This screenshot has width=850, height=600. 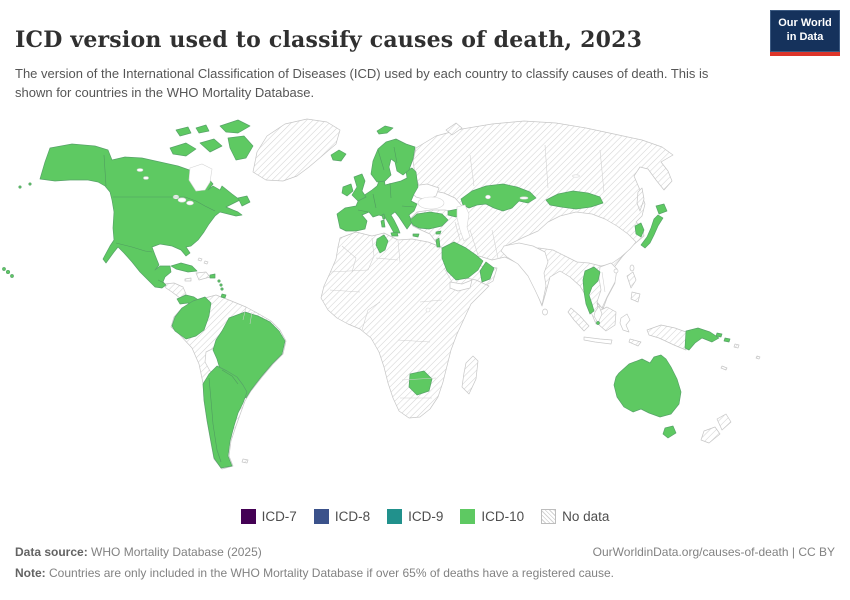 I want to click on country-japan-main, so click(x=652, y=231).